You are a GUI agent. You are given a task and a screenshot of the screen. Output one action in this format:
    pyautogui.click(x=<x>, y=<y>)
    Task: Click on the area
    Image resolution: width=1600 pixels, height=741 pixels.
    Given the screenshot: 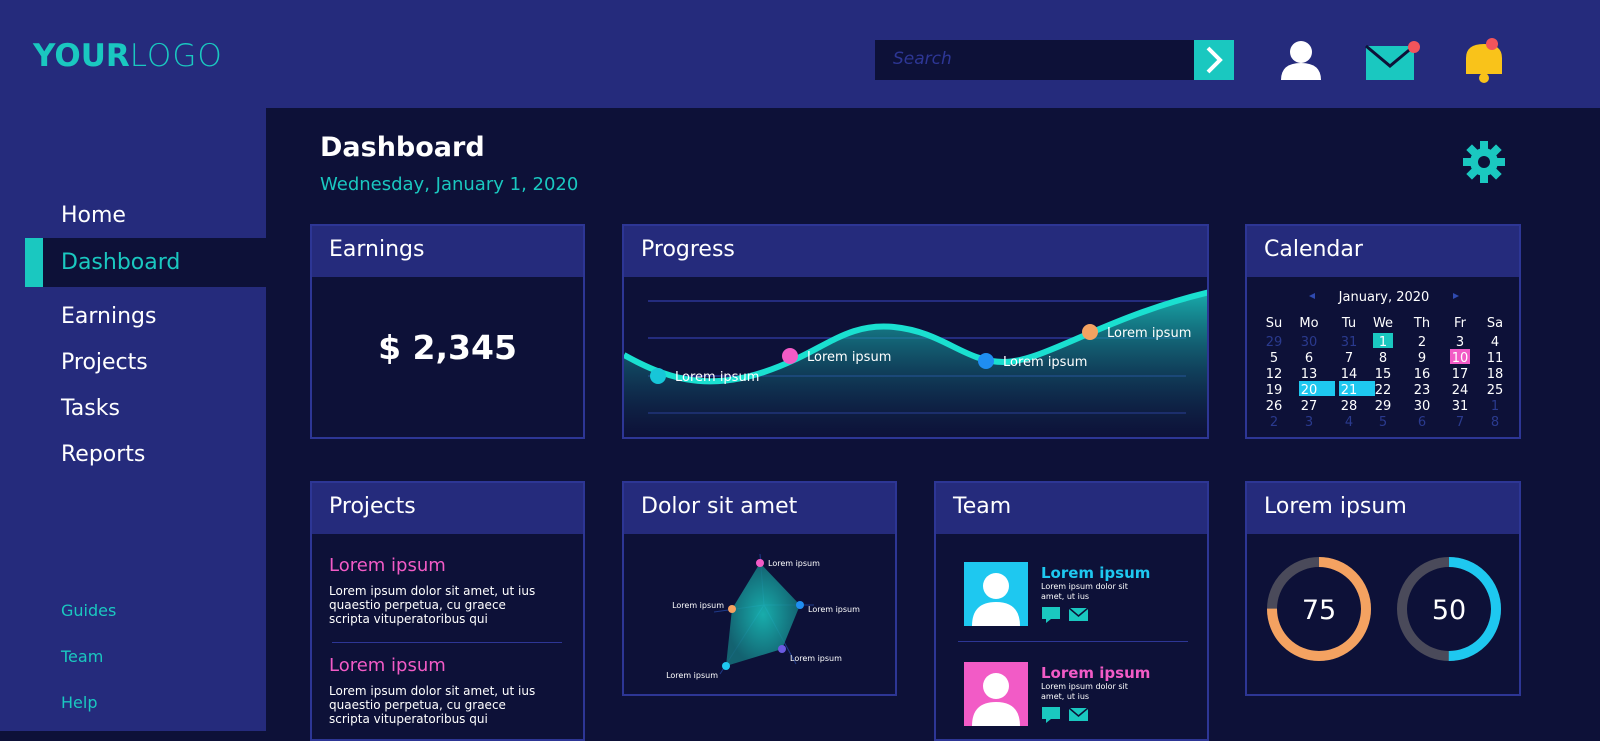 What is the action you would take?
    pyautogui.click(x=915, y=364)
    